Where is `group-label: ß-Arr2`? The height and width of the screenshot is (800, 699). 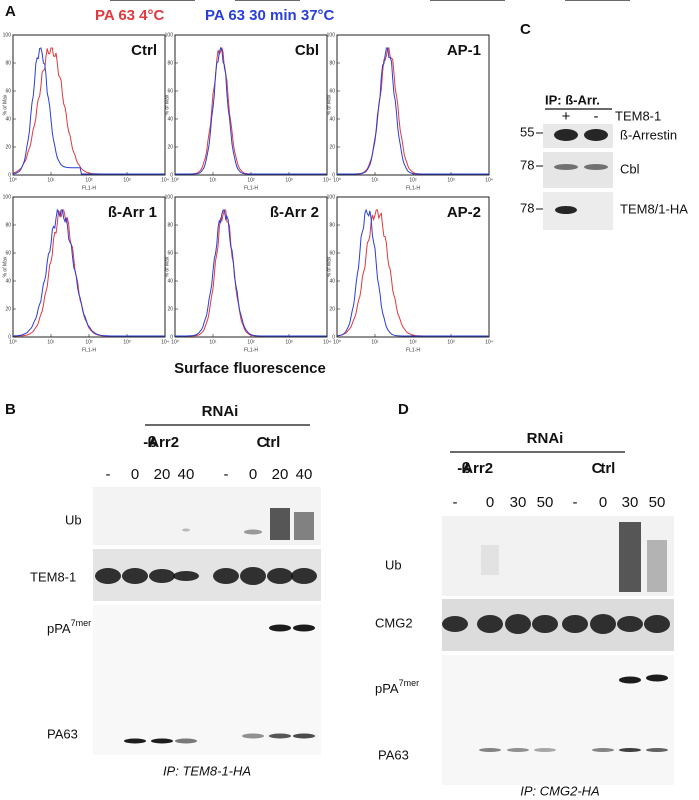
group-label: ß-Arr2 is located at coordinates (161, 442).